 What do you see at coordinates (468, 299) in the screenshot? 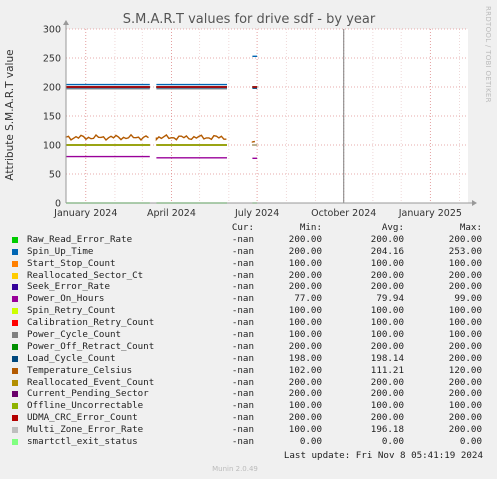
I see `legend-max: 99.00` at bounding box center [468, 299].